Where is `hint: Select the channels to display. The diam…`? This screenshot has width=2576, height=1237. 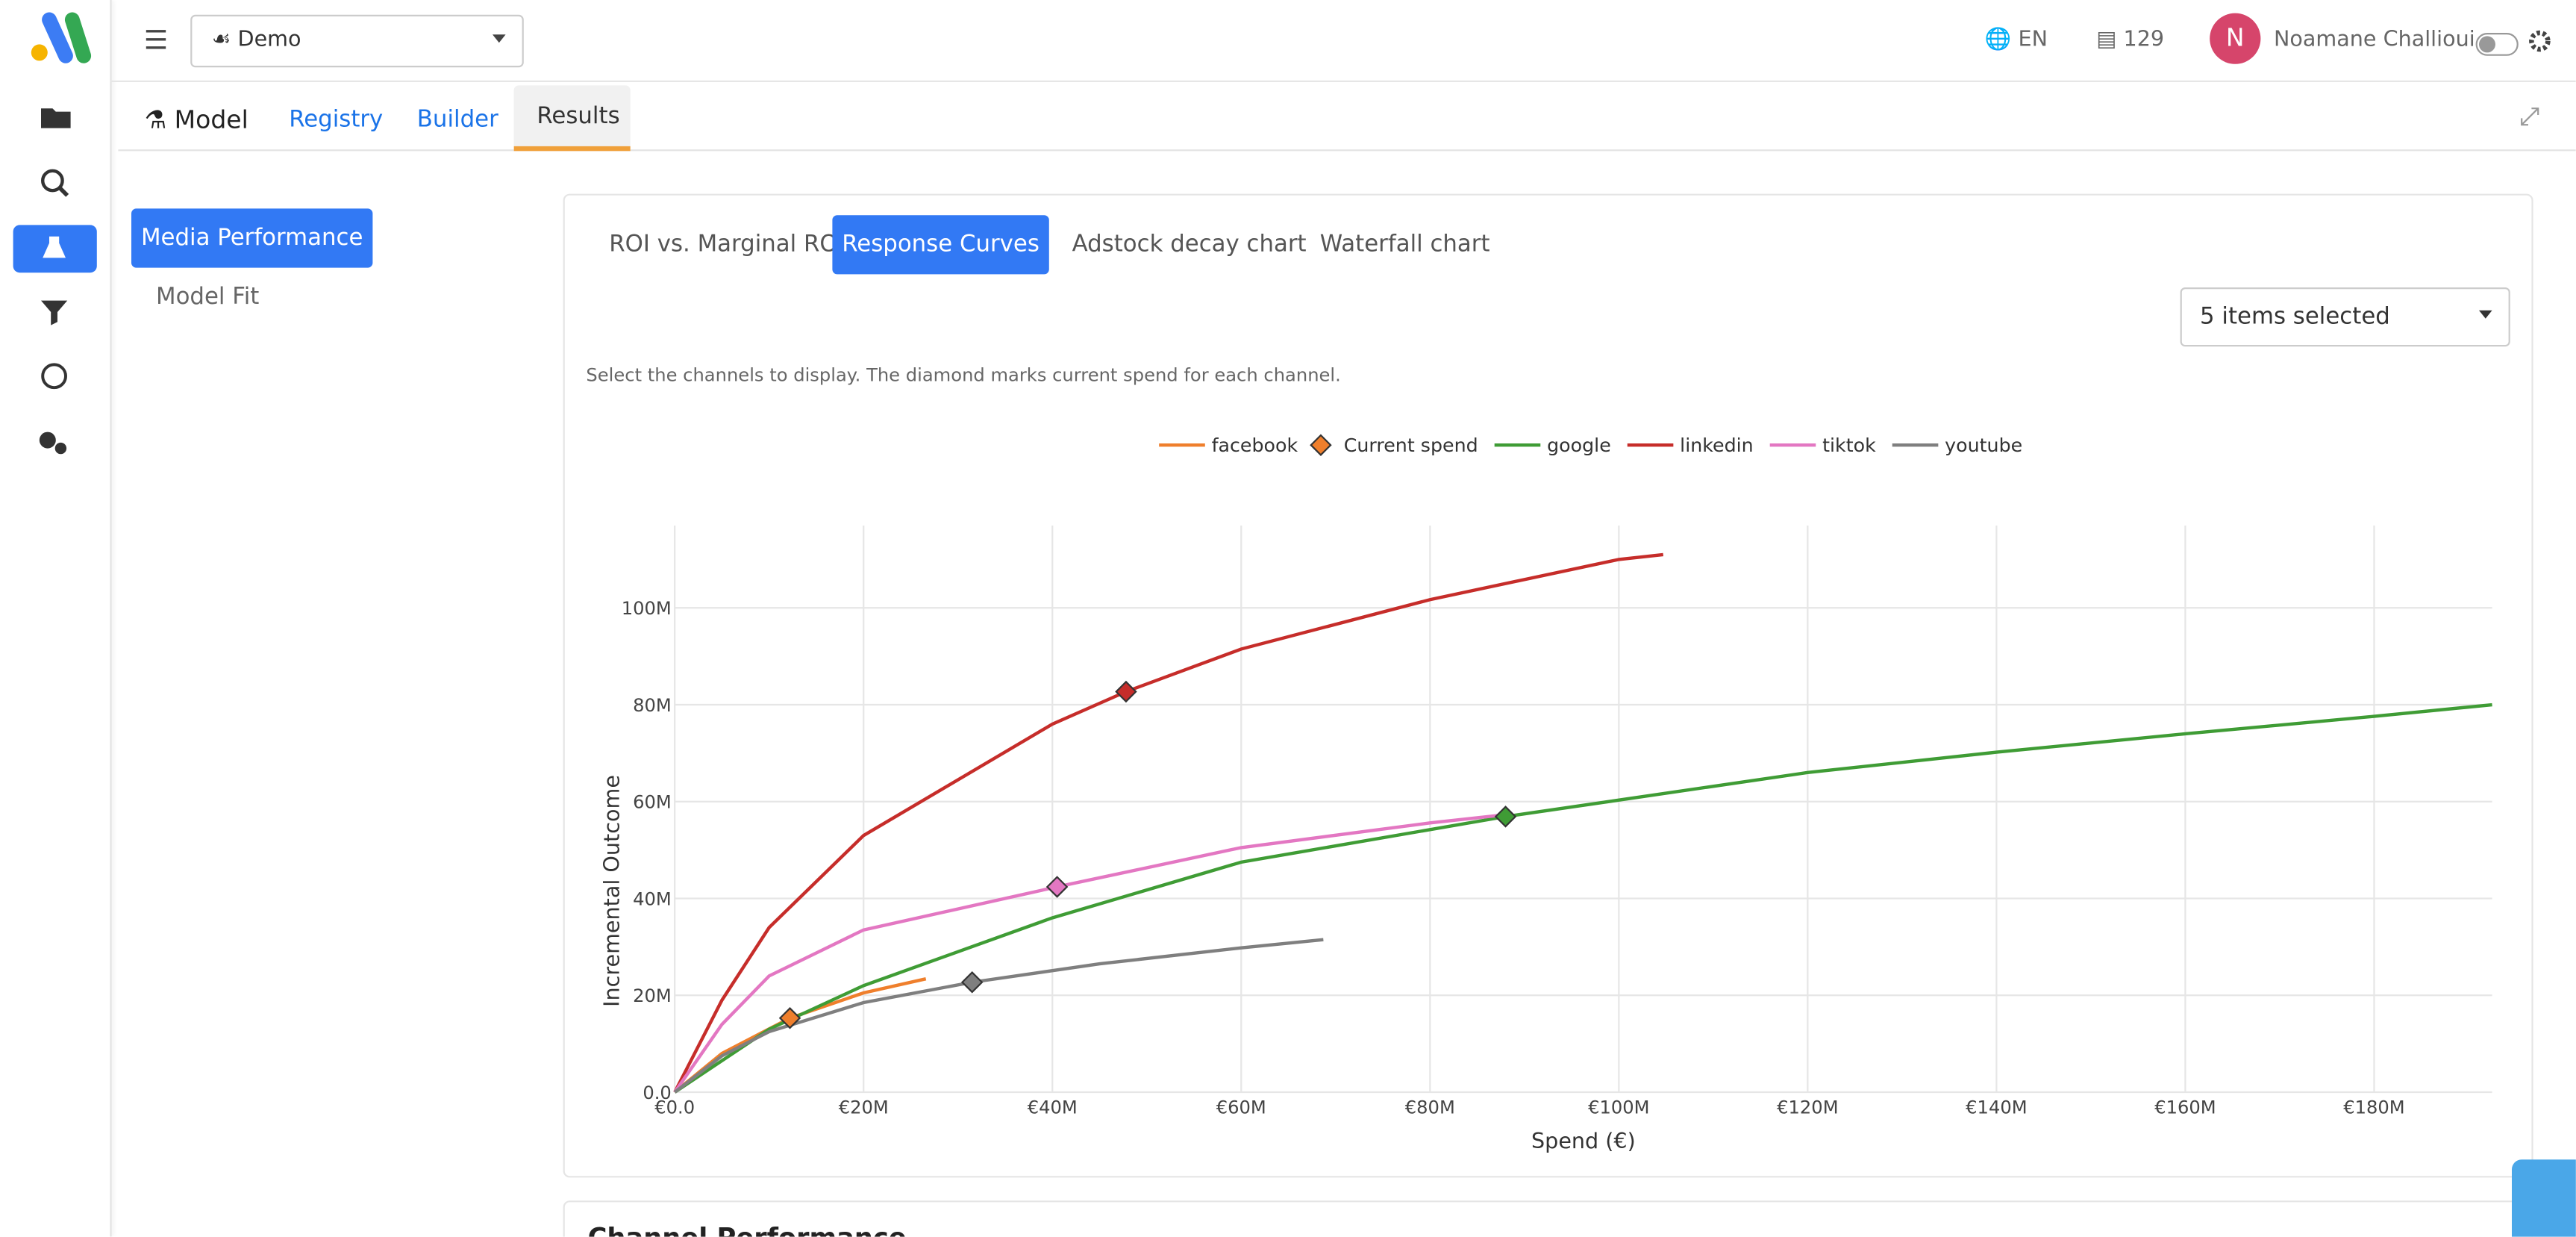
hint: Select the channels to display. The diam… is located at coordinates (963, 375).